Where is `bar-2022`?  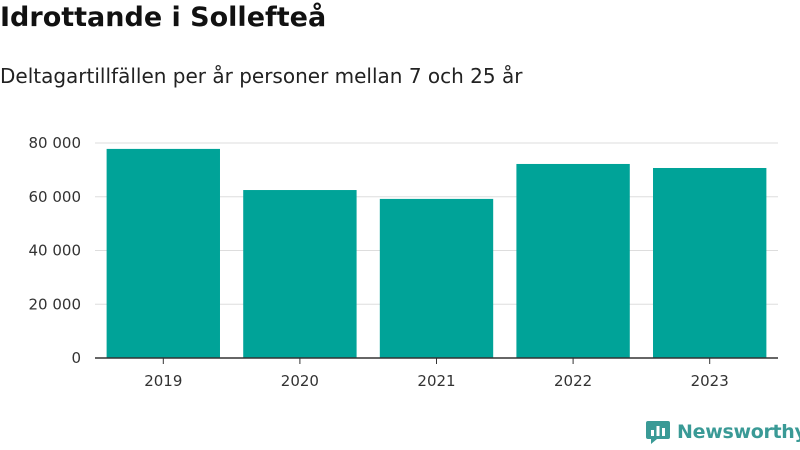
bar-2022 is located at coordinates (573, 260).